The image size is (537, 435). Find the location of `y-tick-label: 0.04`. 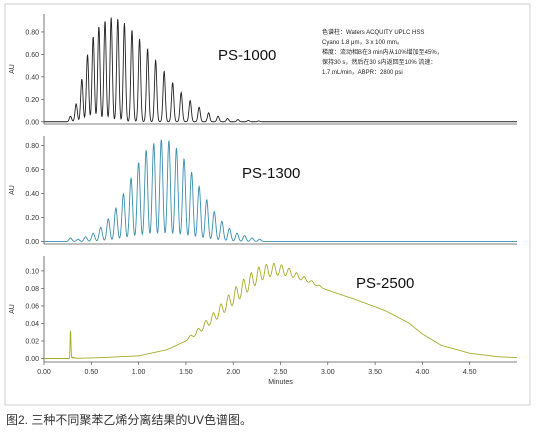

y-tick-label: 0.04 is located at coordinates (32, 324).